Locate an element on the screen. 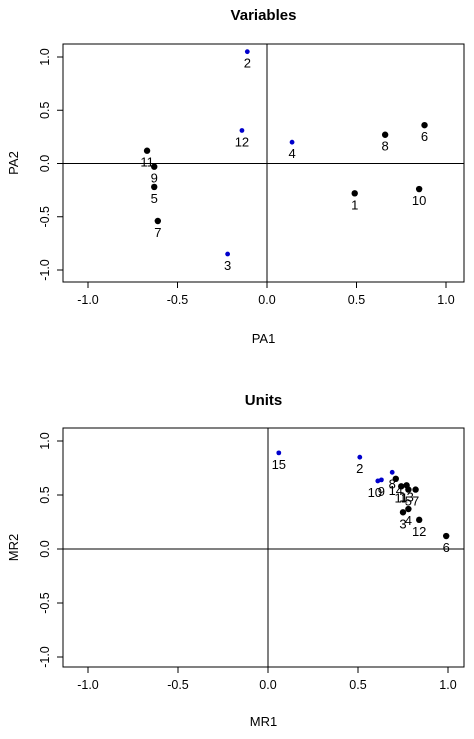 This screenshot has width=474, height=739. chart0-x-tick-label: 0.5 is located at coordinates (356, 300).